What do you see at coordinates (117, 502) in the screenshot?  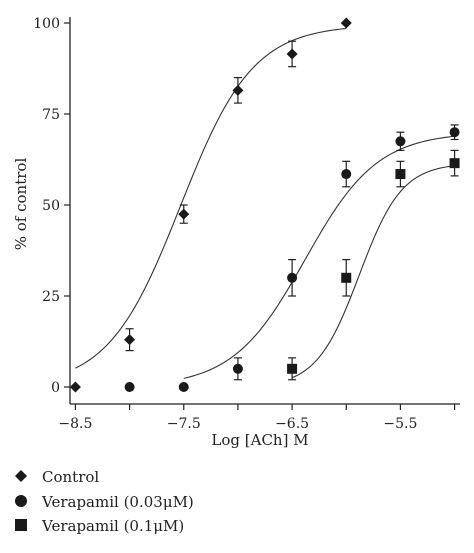 I see `legend-label-verapamil-003: Verapamil (0.03μM)` at bounding box center [117, 502].